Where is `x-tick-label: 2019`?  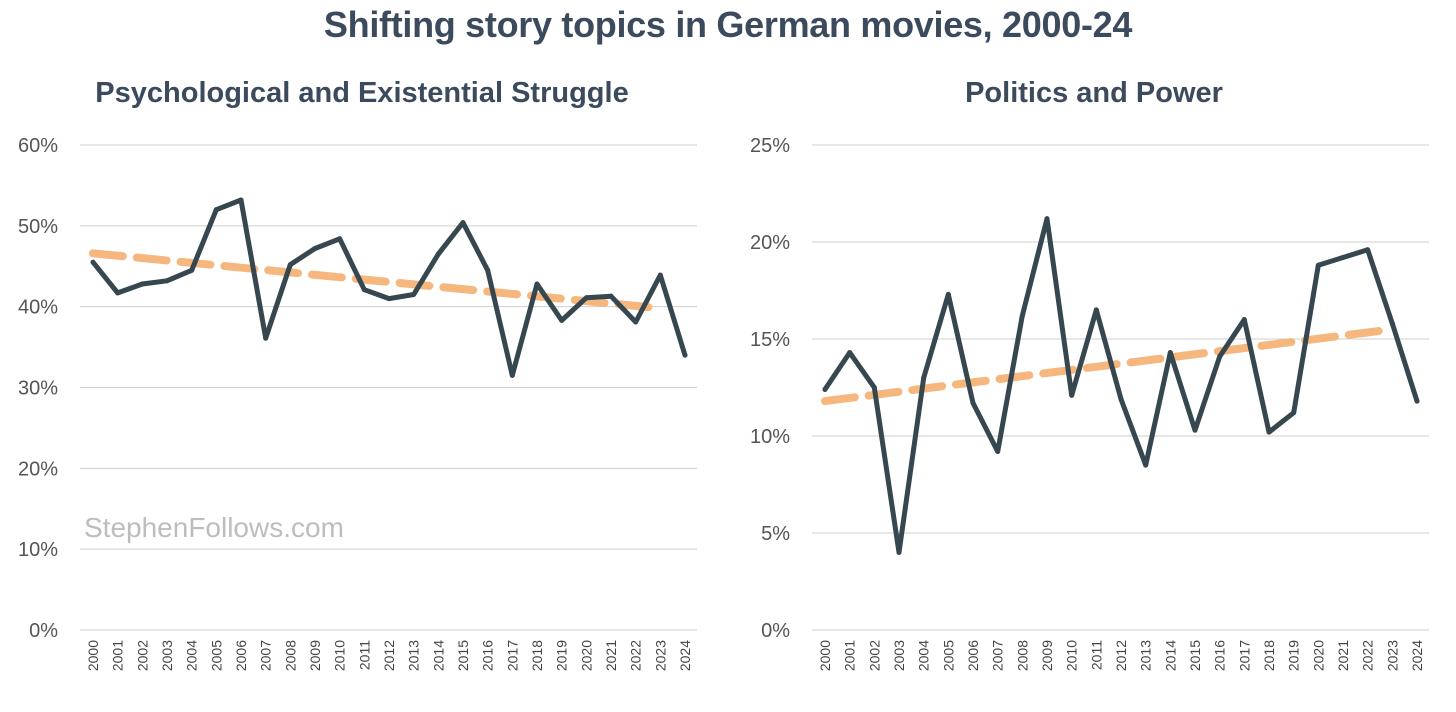 x-tick-label: 2019 is located at coordinates (1294, 655).